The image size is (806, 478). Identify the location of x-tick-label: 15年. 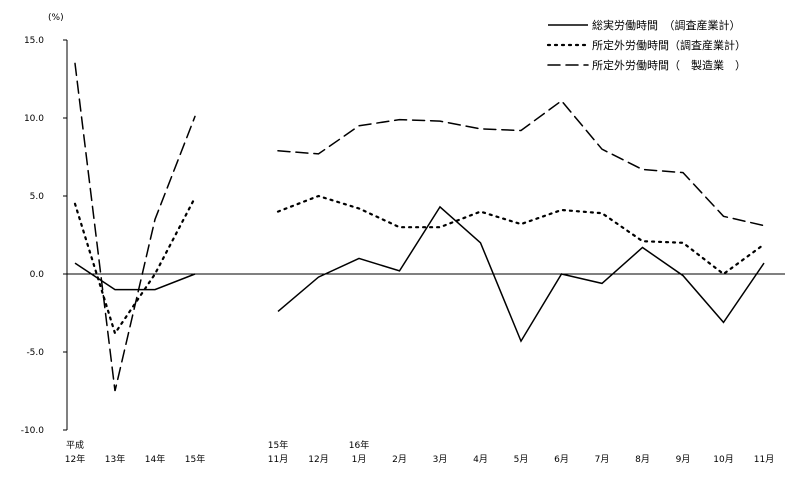
(195, 459).